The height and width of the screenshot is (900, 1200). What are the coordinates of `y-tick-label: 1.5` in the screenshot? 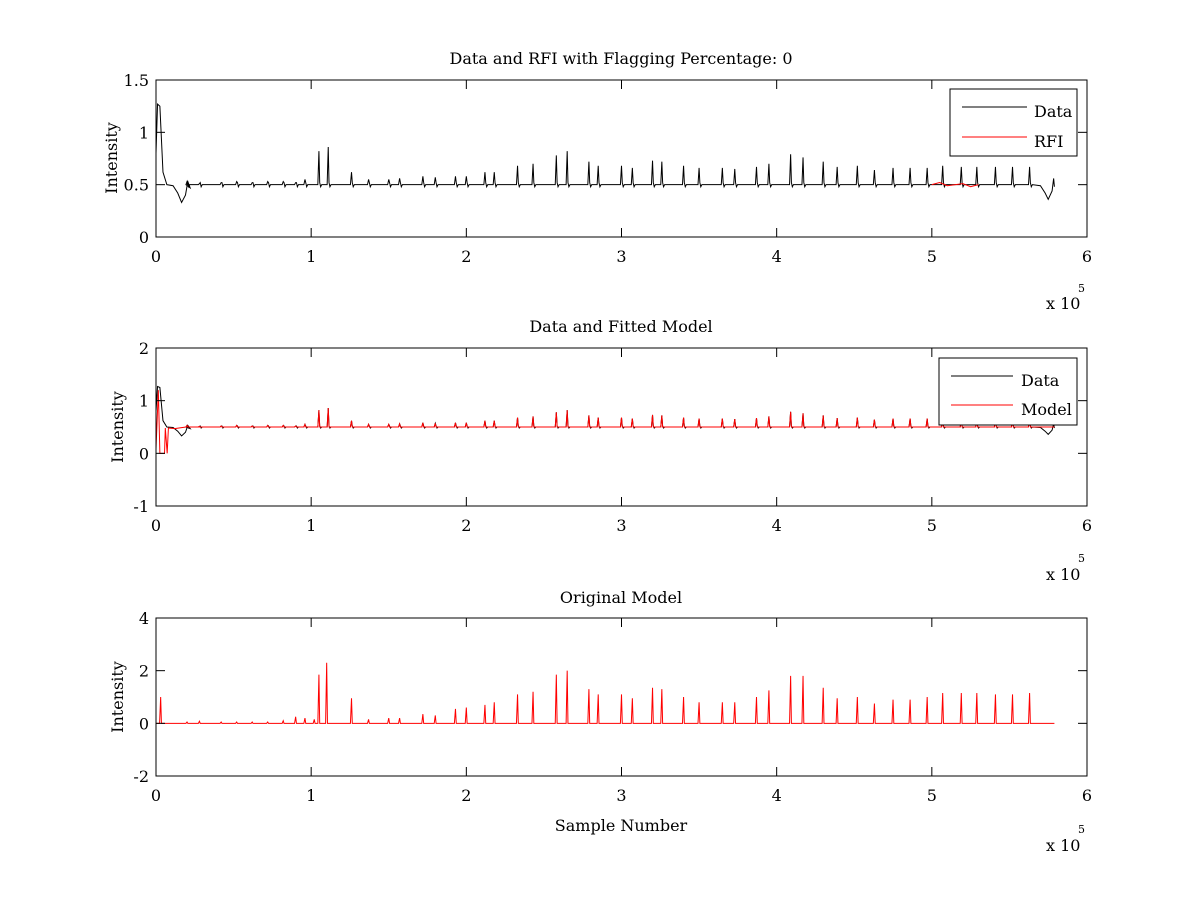 It's located at (136, 80).